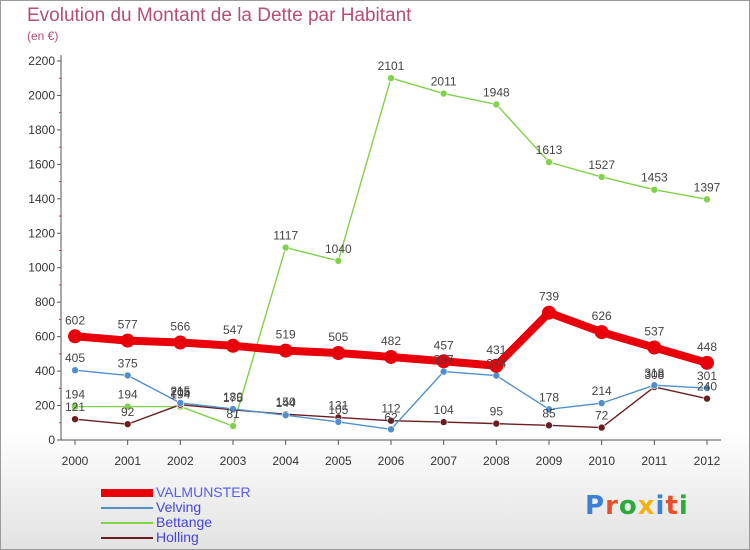 This screenshot has width=750, height=550. I want to click on data-label-holling: 85, so click(549, 413).